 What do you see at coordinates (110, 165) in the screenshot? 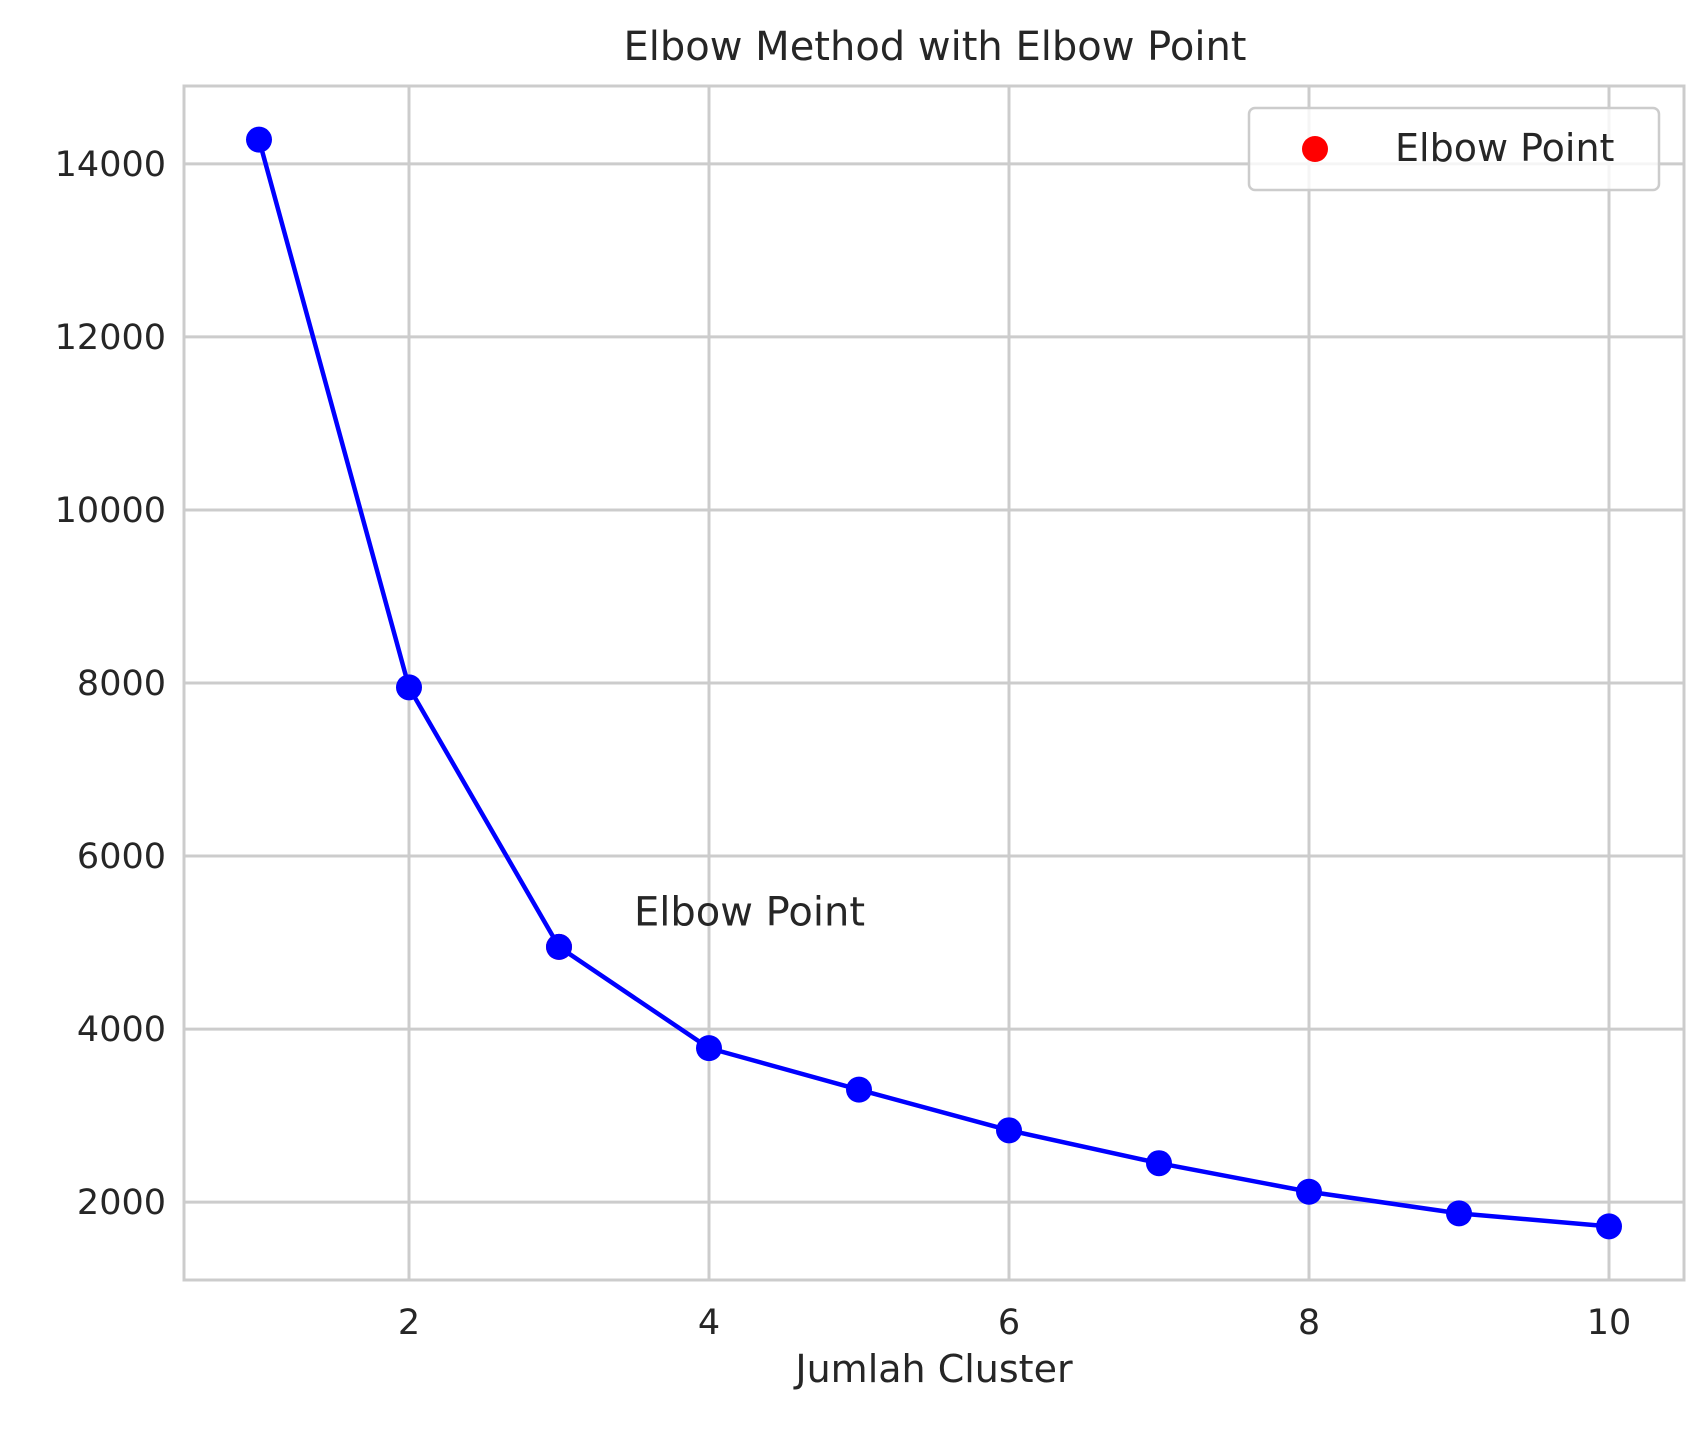
I see `y-tick-label: 14000` at bounding box center [110, 165].